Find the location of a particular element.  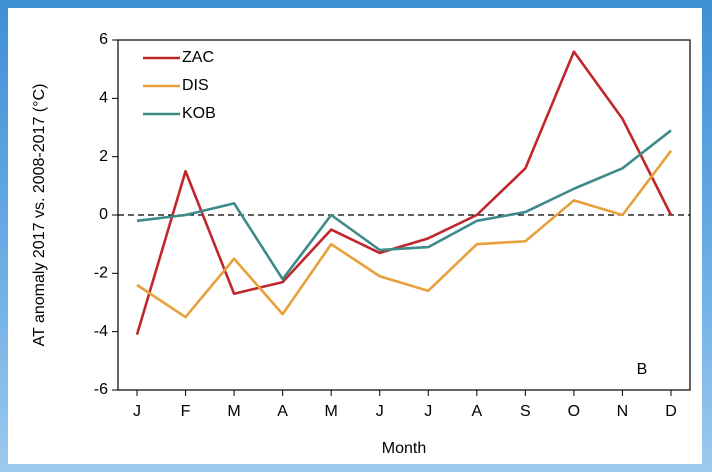

y-axis-label: AT anomaly 2017 vs. 2008-2017 (°C) is located at coordinates (39, 215).